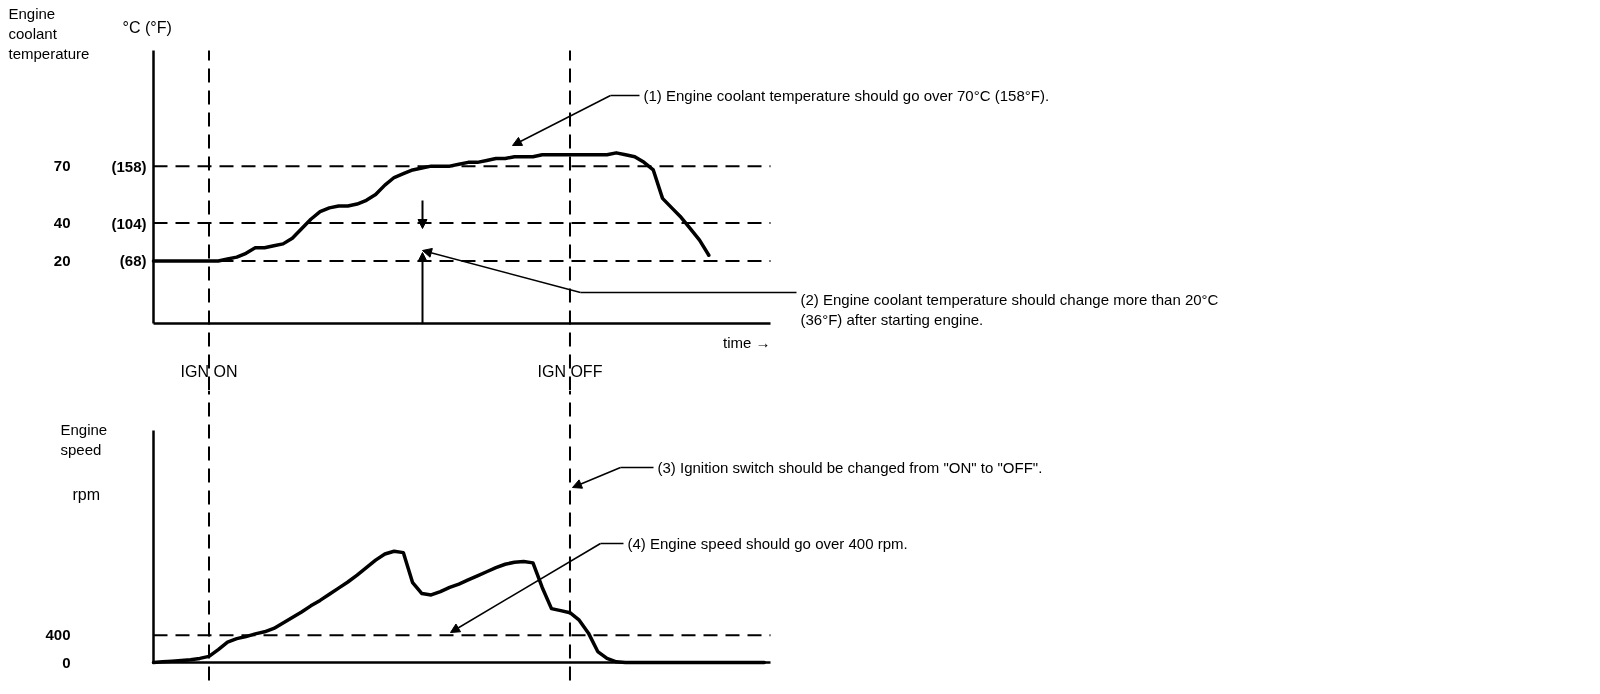 This screenshot has height=694, width=1600. Describe the element at coordinates (49, 33) in the screenshot. I see `y-axis-title: Engine coolant temperature` at that location.